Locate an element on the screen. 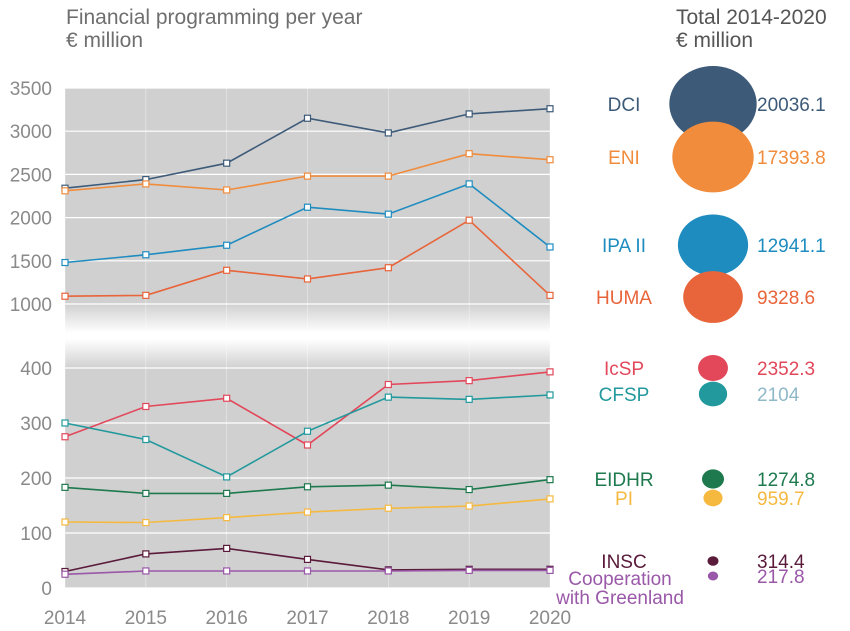 The image size is (850, 631). total-bubble-cooperation-with-greenland is located at coordinates (713, 576).